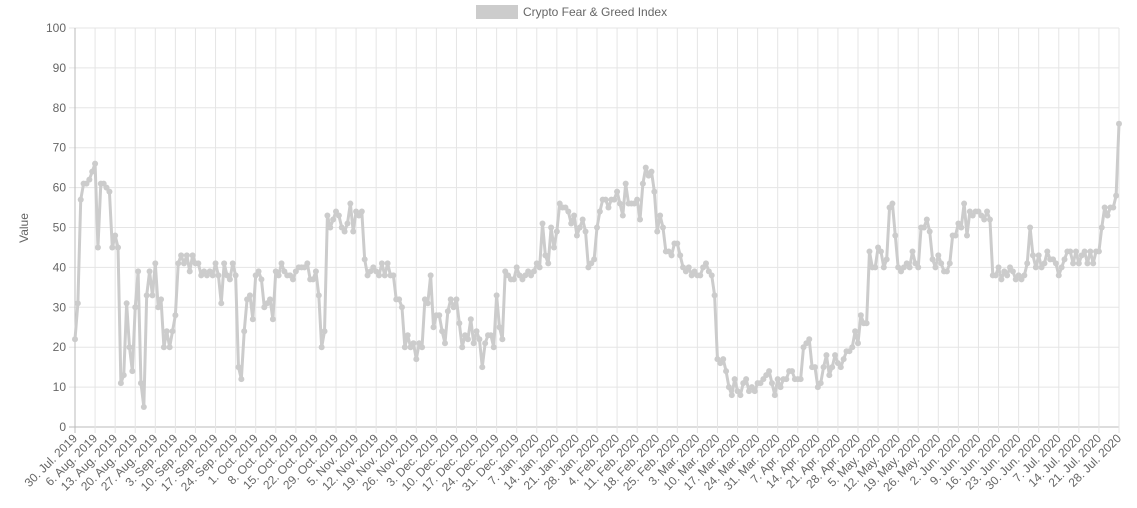 The width and height of the screenshot is (1137, 508). Describe the element at coordinates (60, 267) in the screenshot. I see `y-tick-label: 40` at that location.